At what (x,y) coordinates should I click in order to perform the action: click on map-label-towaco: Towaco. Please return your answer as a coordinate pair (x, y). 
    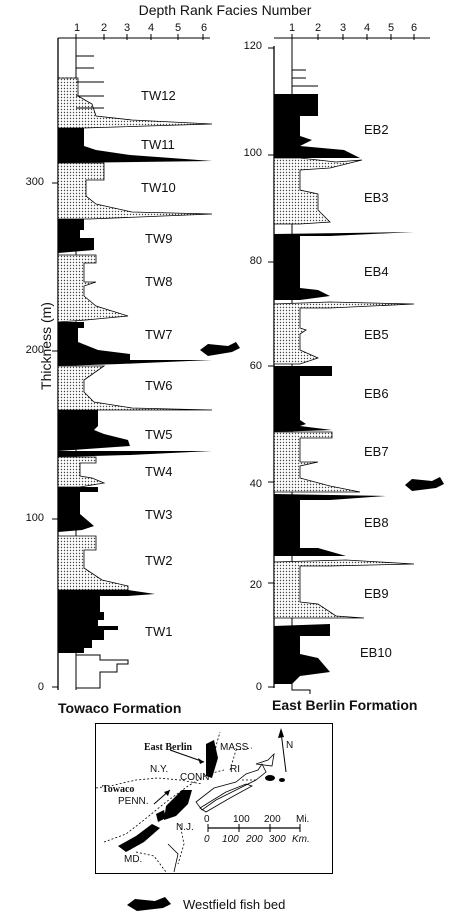
    Looking at the image, I should click on (118, 789).